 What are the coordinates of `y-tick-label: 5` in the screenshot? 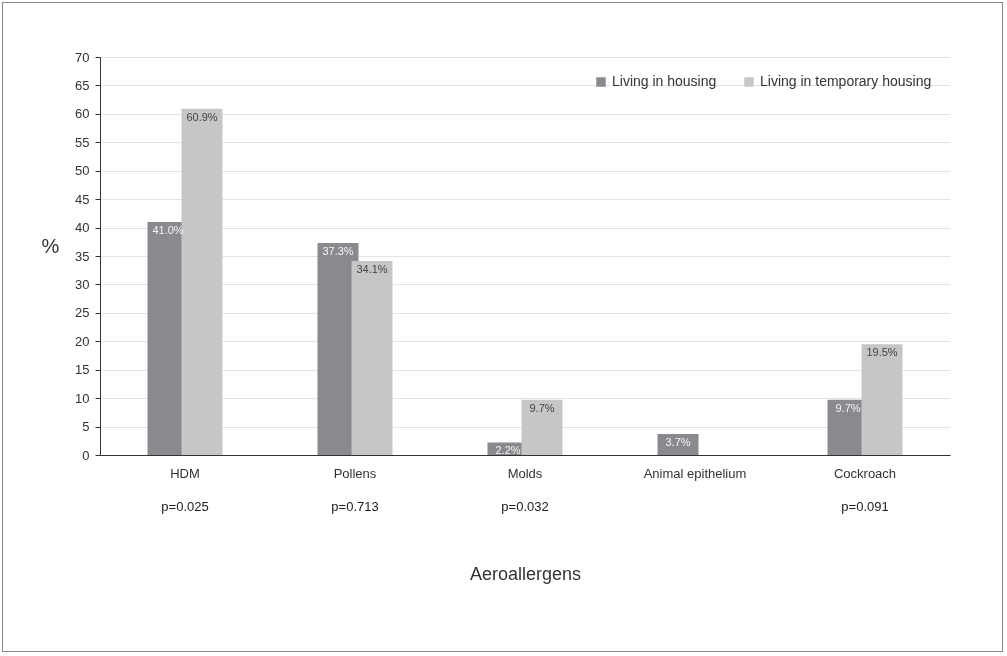 It's located at (86, 427).